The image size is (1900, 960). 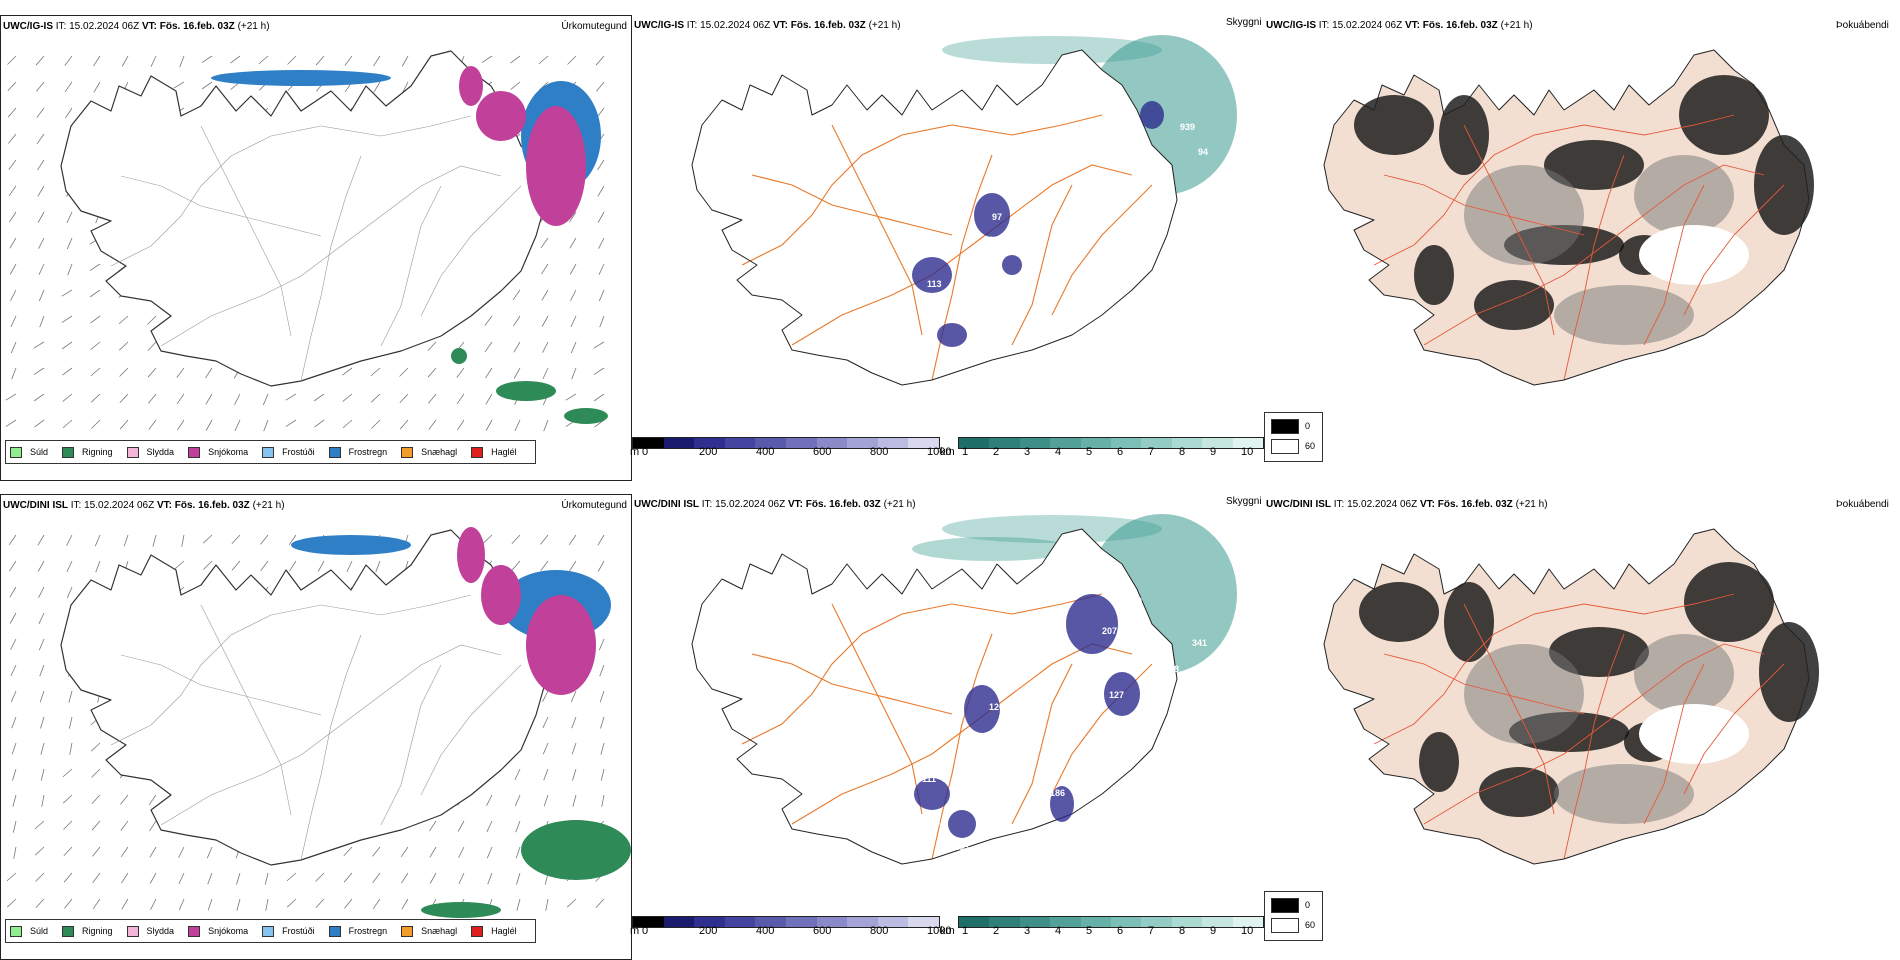 I want to click on cloud-base-value: 191, so click(x=1209, y=687).